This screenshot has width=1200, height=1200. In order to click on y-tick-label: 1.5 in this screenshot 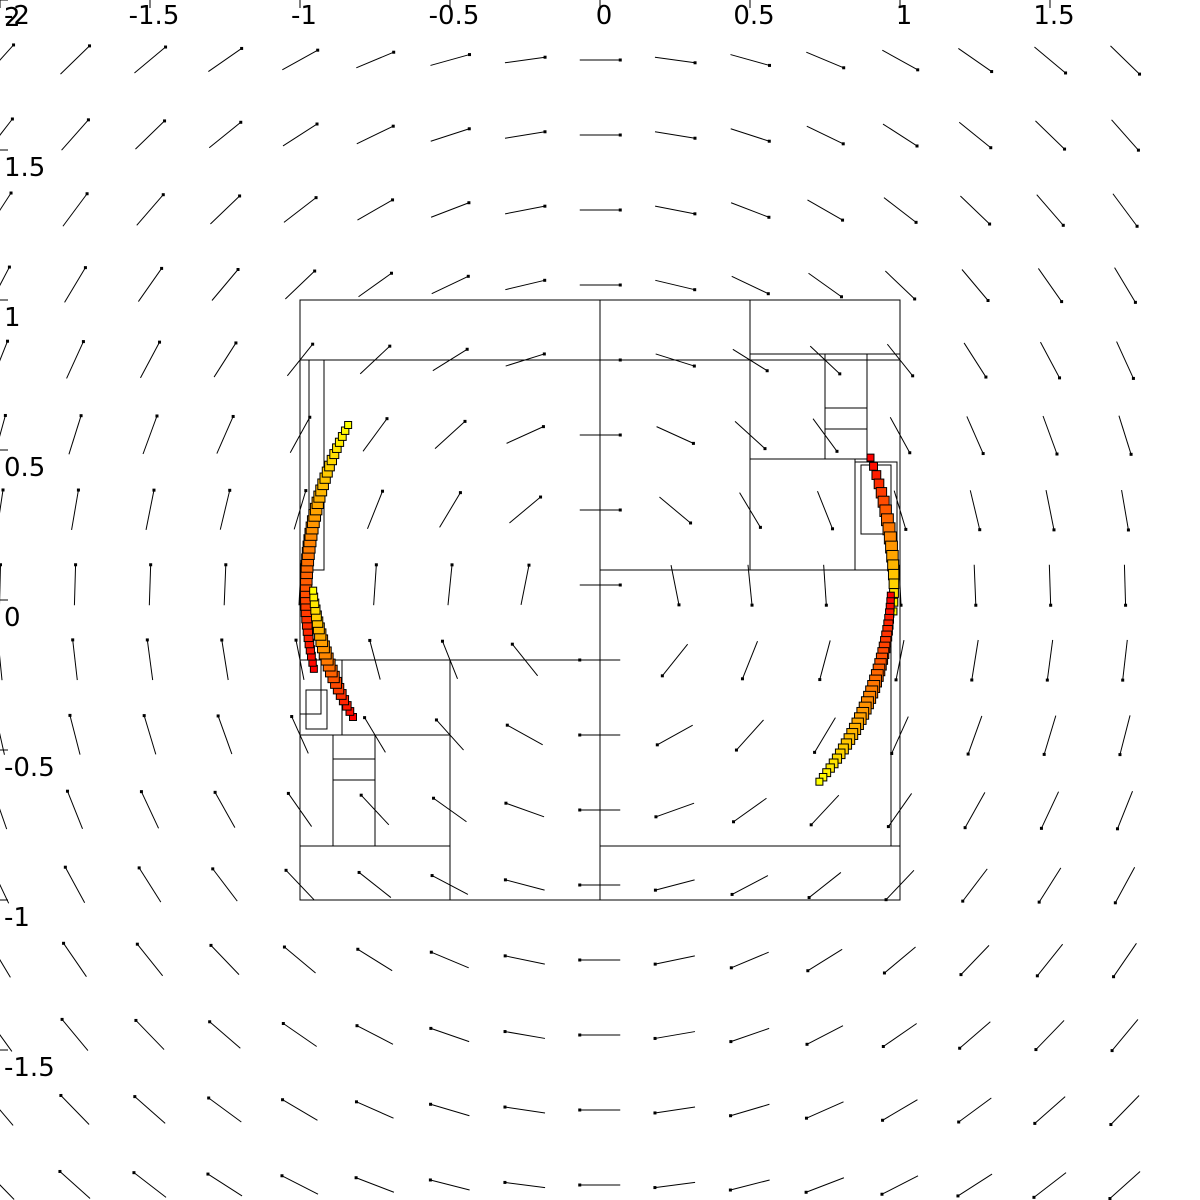, I will do `click(24, 168)`.